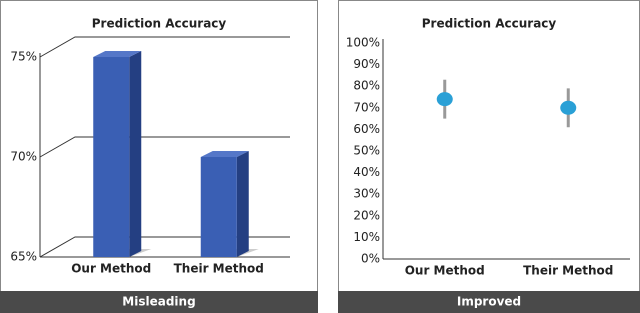  I want to click on y-tick-label: 65%, so click(23, 257).